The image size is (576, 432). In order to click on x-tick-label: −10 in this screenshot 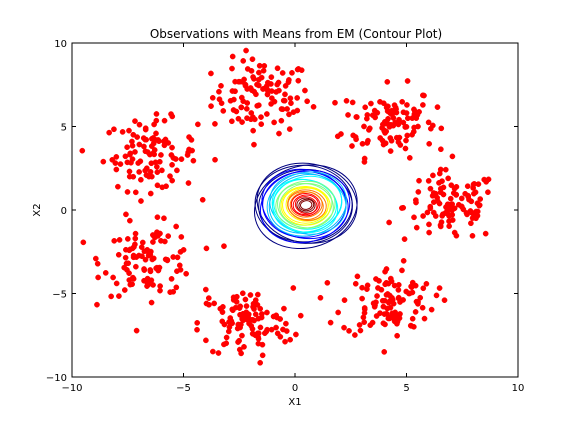, I will do `click(71, 388)`.